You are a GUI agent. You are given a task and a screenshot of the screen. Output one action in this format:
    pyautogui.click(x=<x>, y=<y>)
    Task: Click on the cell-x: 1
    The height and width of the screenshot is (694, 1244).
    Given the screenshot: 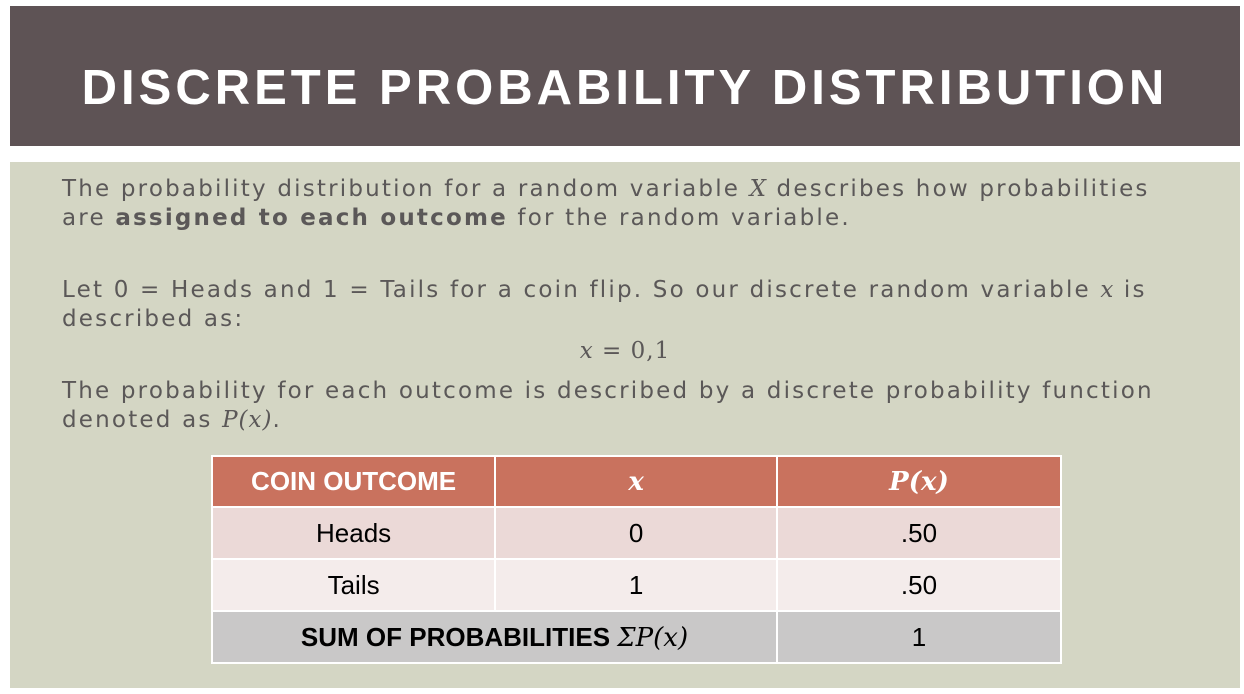 What is the action you would take?
    pyautogui.click(x=636, y=585)
    